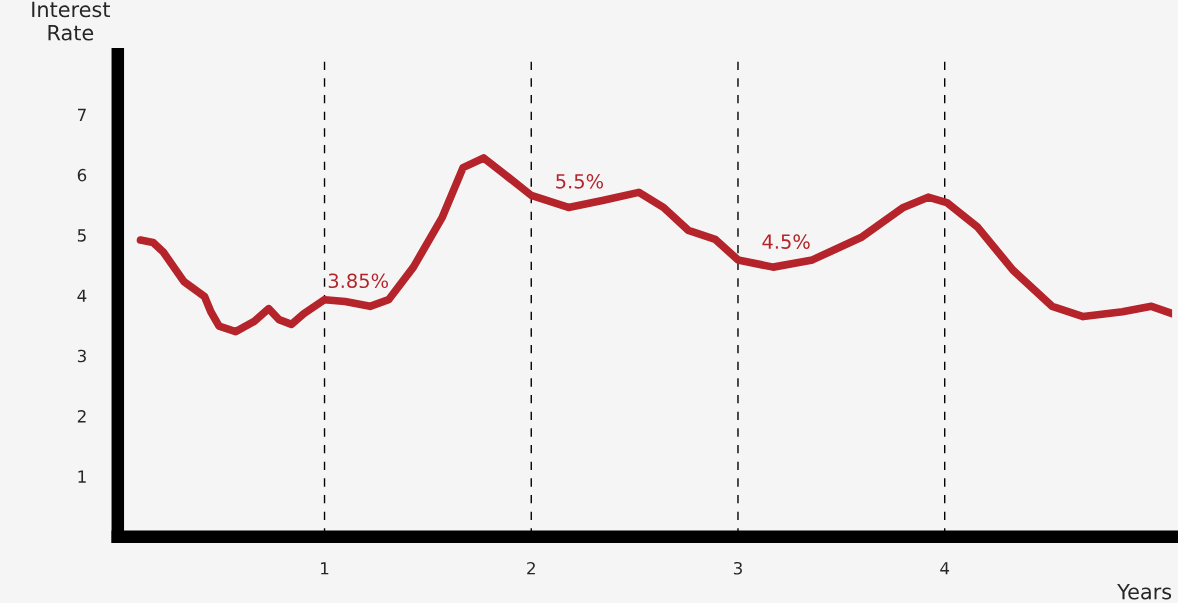 The image size is (1178, 603). I want to click on annotation: 3.85%, so click(358, 281).